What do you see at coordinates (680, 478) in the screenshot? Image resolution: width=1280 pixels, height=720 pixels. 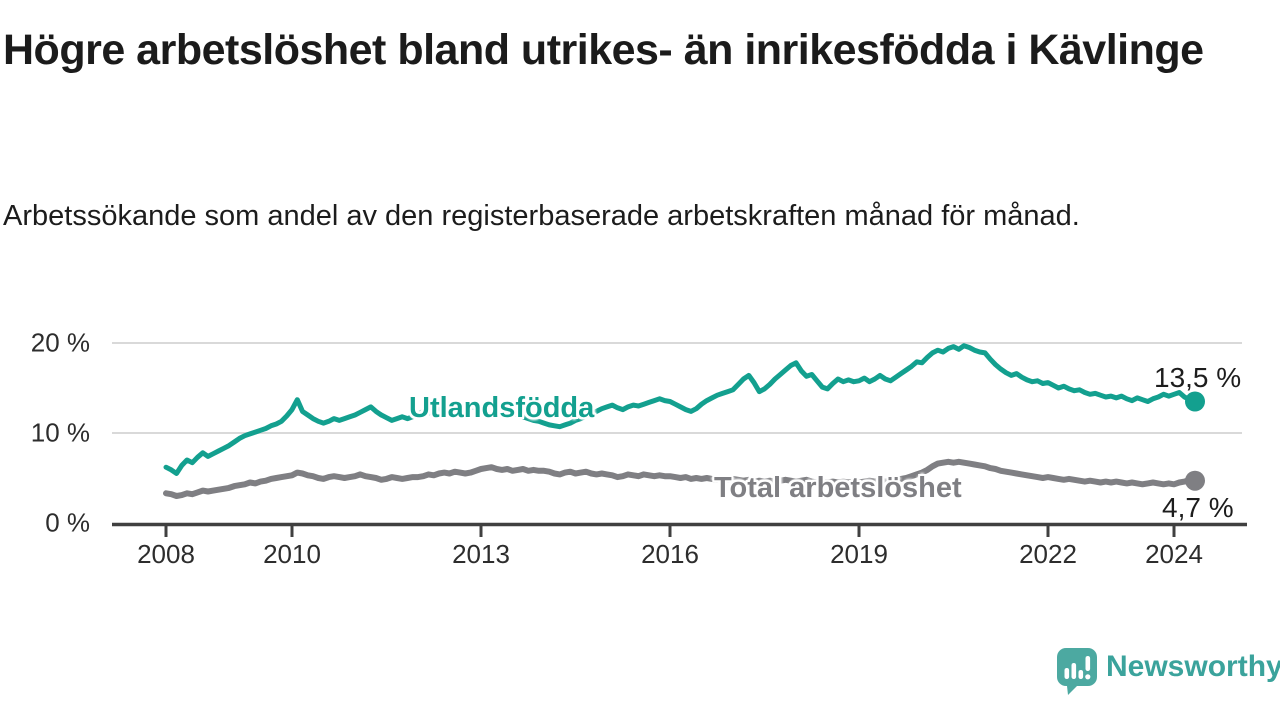 I see `series-line-total` at bounding box center [680, 478].